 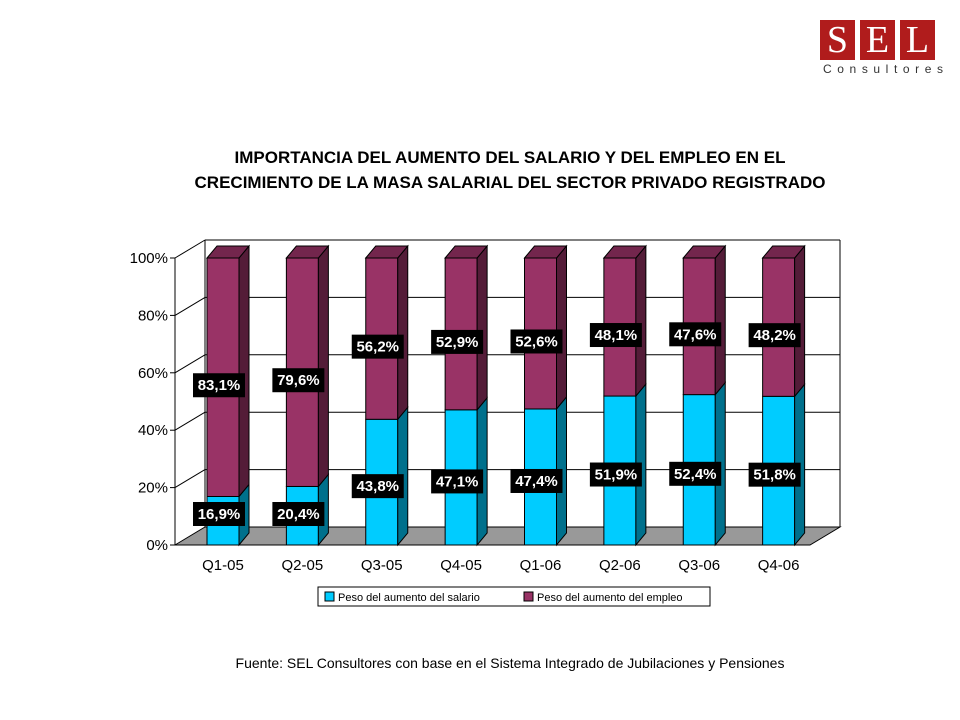 I want to click on data-label: 47,6%, so click(x=695, y=334).